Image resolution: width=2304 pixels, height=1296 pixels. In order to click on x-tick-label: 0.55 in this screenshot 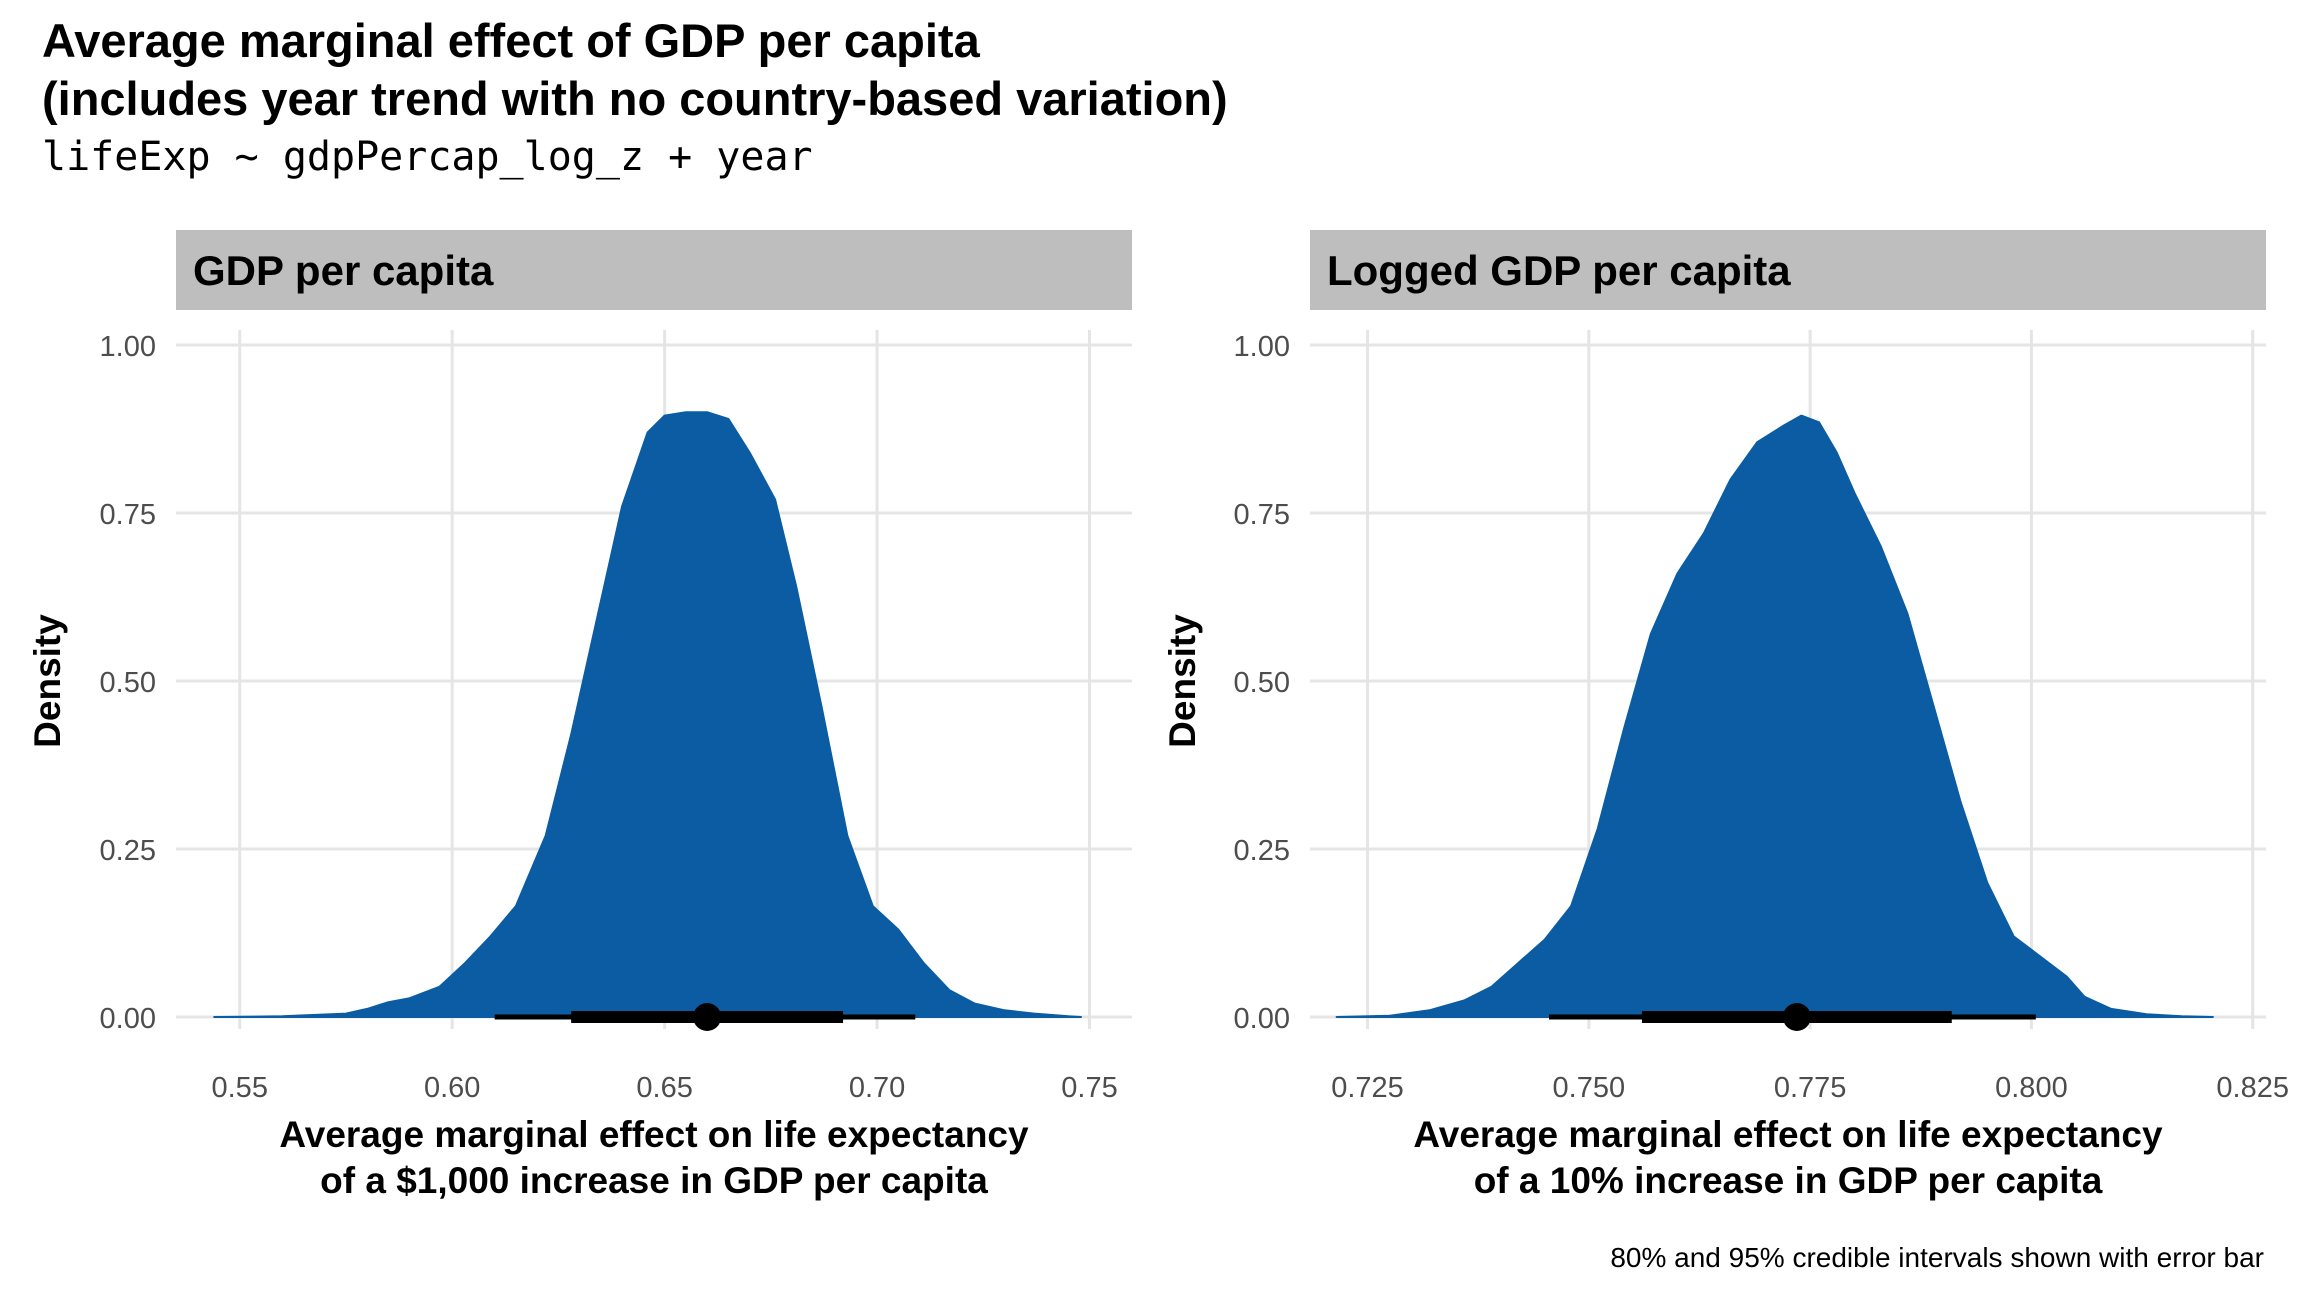, I will do `click(240, 1088)`.